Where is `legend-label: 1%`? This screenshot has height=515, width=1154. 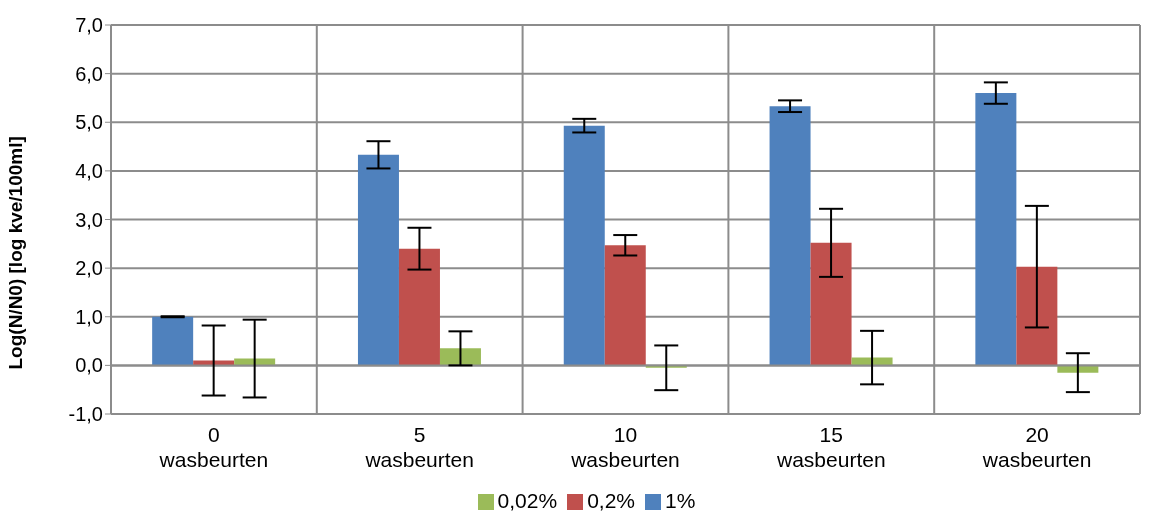
legend-label: 1% is located at coordinates (680, 500).